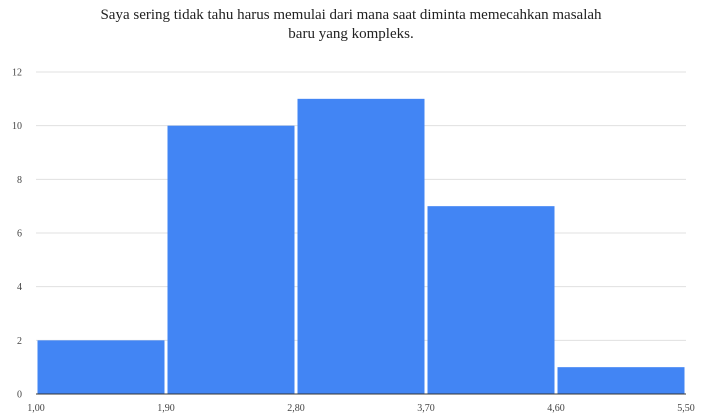 This screenshot has height=416, width=702. Describe the element at coordinates (19, 287) in the screenshot. I see `y-tick-label-4: 4` at that location.